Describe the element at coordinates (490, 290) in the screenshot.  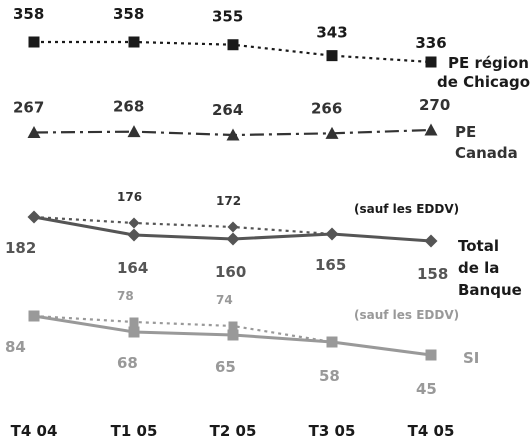
I see `series-label-total-line3: Banque` at that location.